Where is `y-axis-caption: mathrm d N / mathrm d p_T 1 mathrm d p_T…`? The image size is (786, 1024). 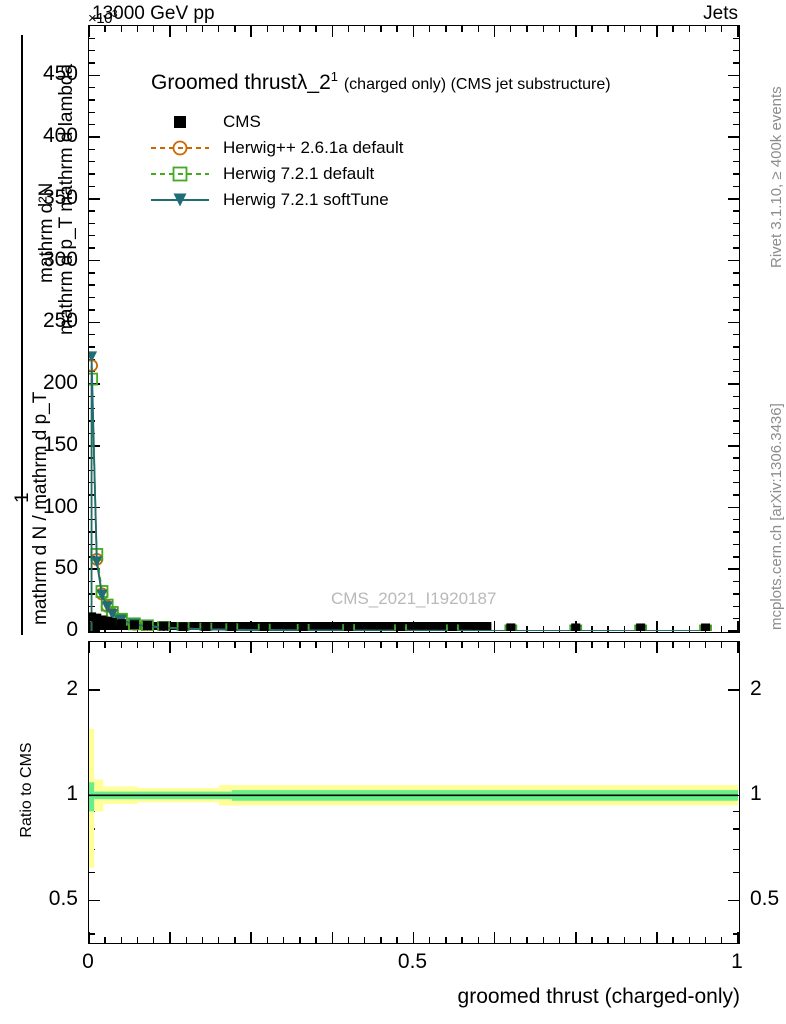
y-axis-caption: mathrm d N / mathrm d p_T 1 mathrm d p_T… is located at coordinates (42, 330).